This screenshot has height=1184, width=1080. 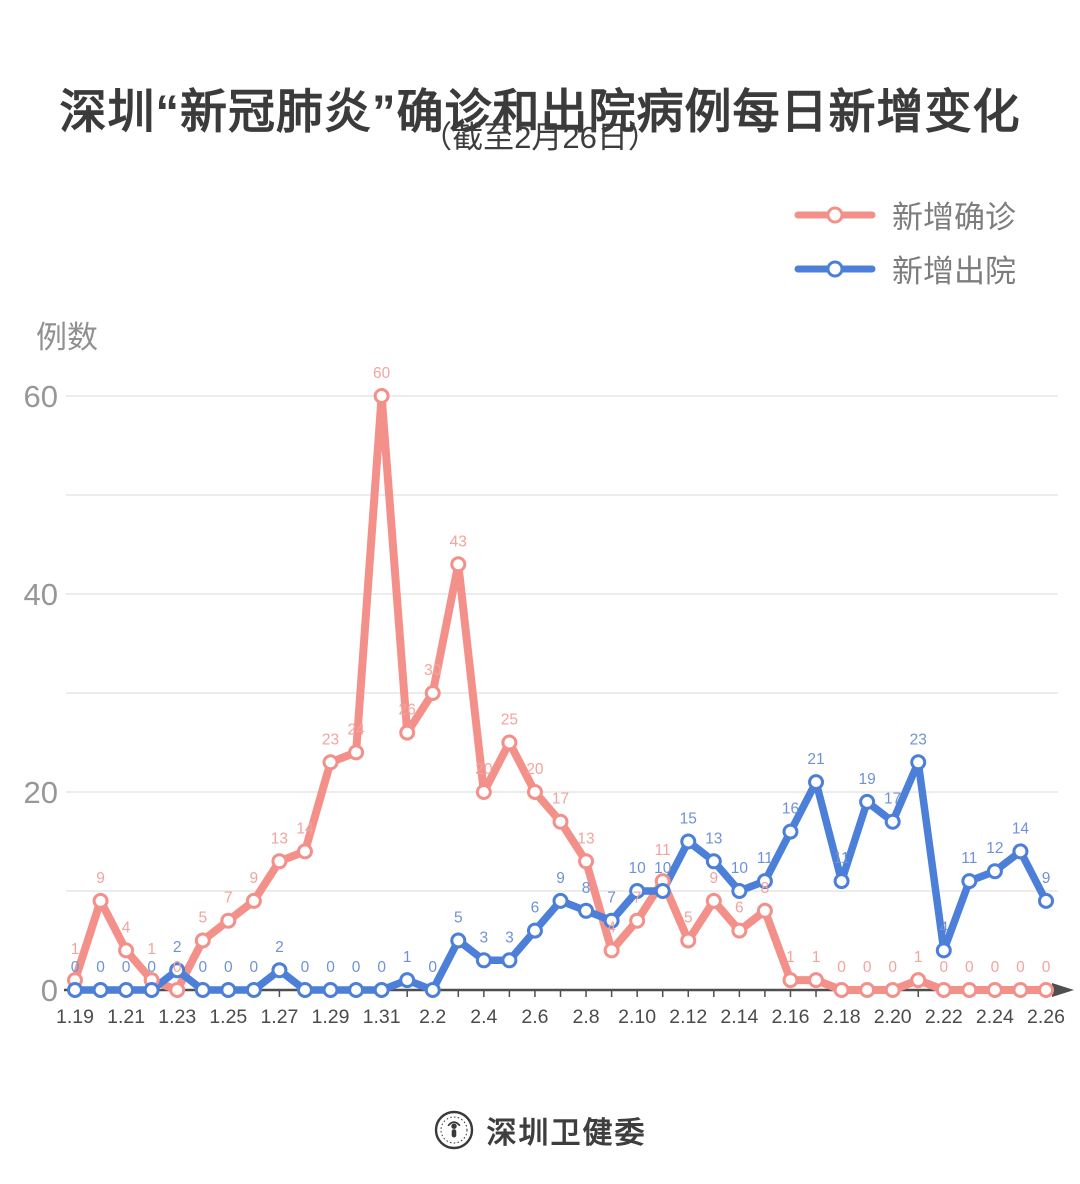 What do you see at coordinates (566, 1133) in the screenshot?
I see `footer-brand: 深圳卫健委` at bounding box center [566, 1133].